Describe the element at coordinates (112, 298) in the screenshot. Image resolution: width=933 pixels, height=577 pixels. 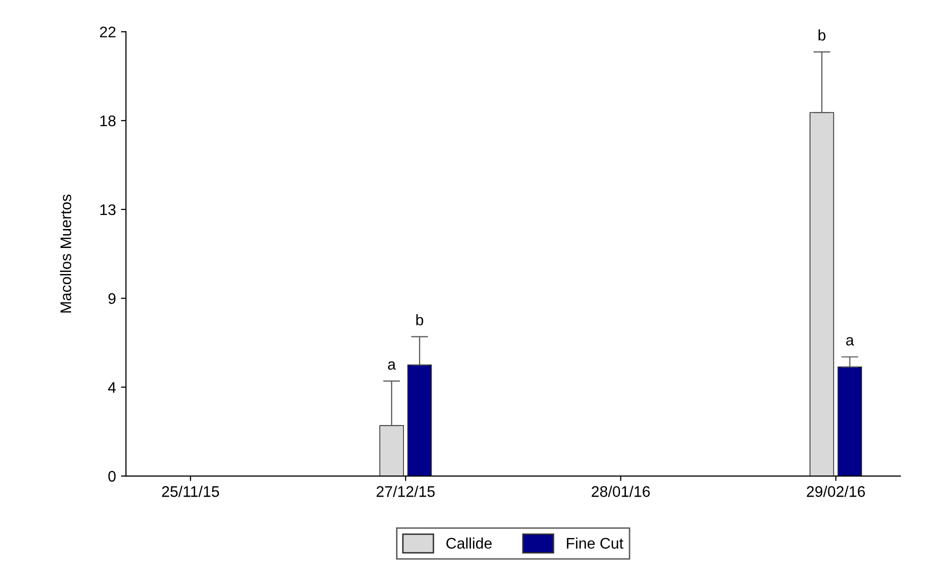
I see `y-tick-label: 9` at that location.